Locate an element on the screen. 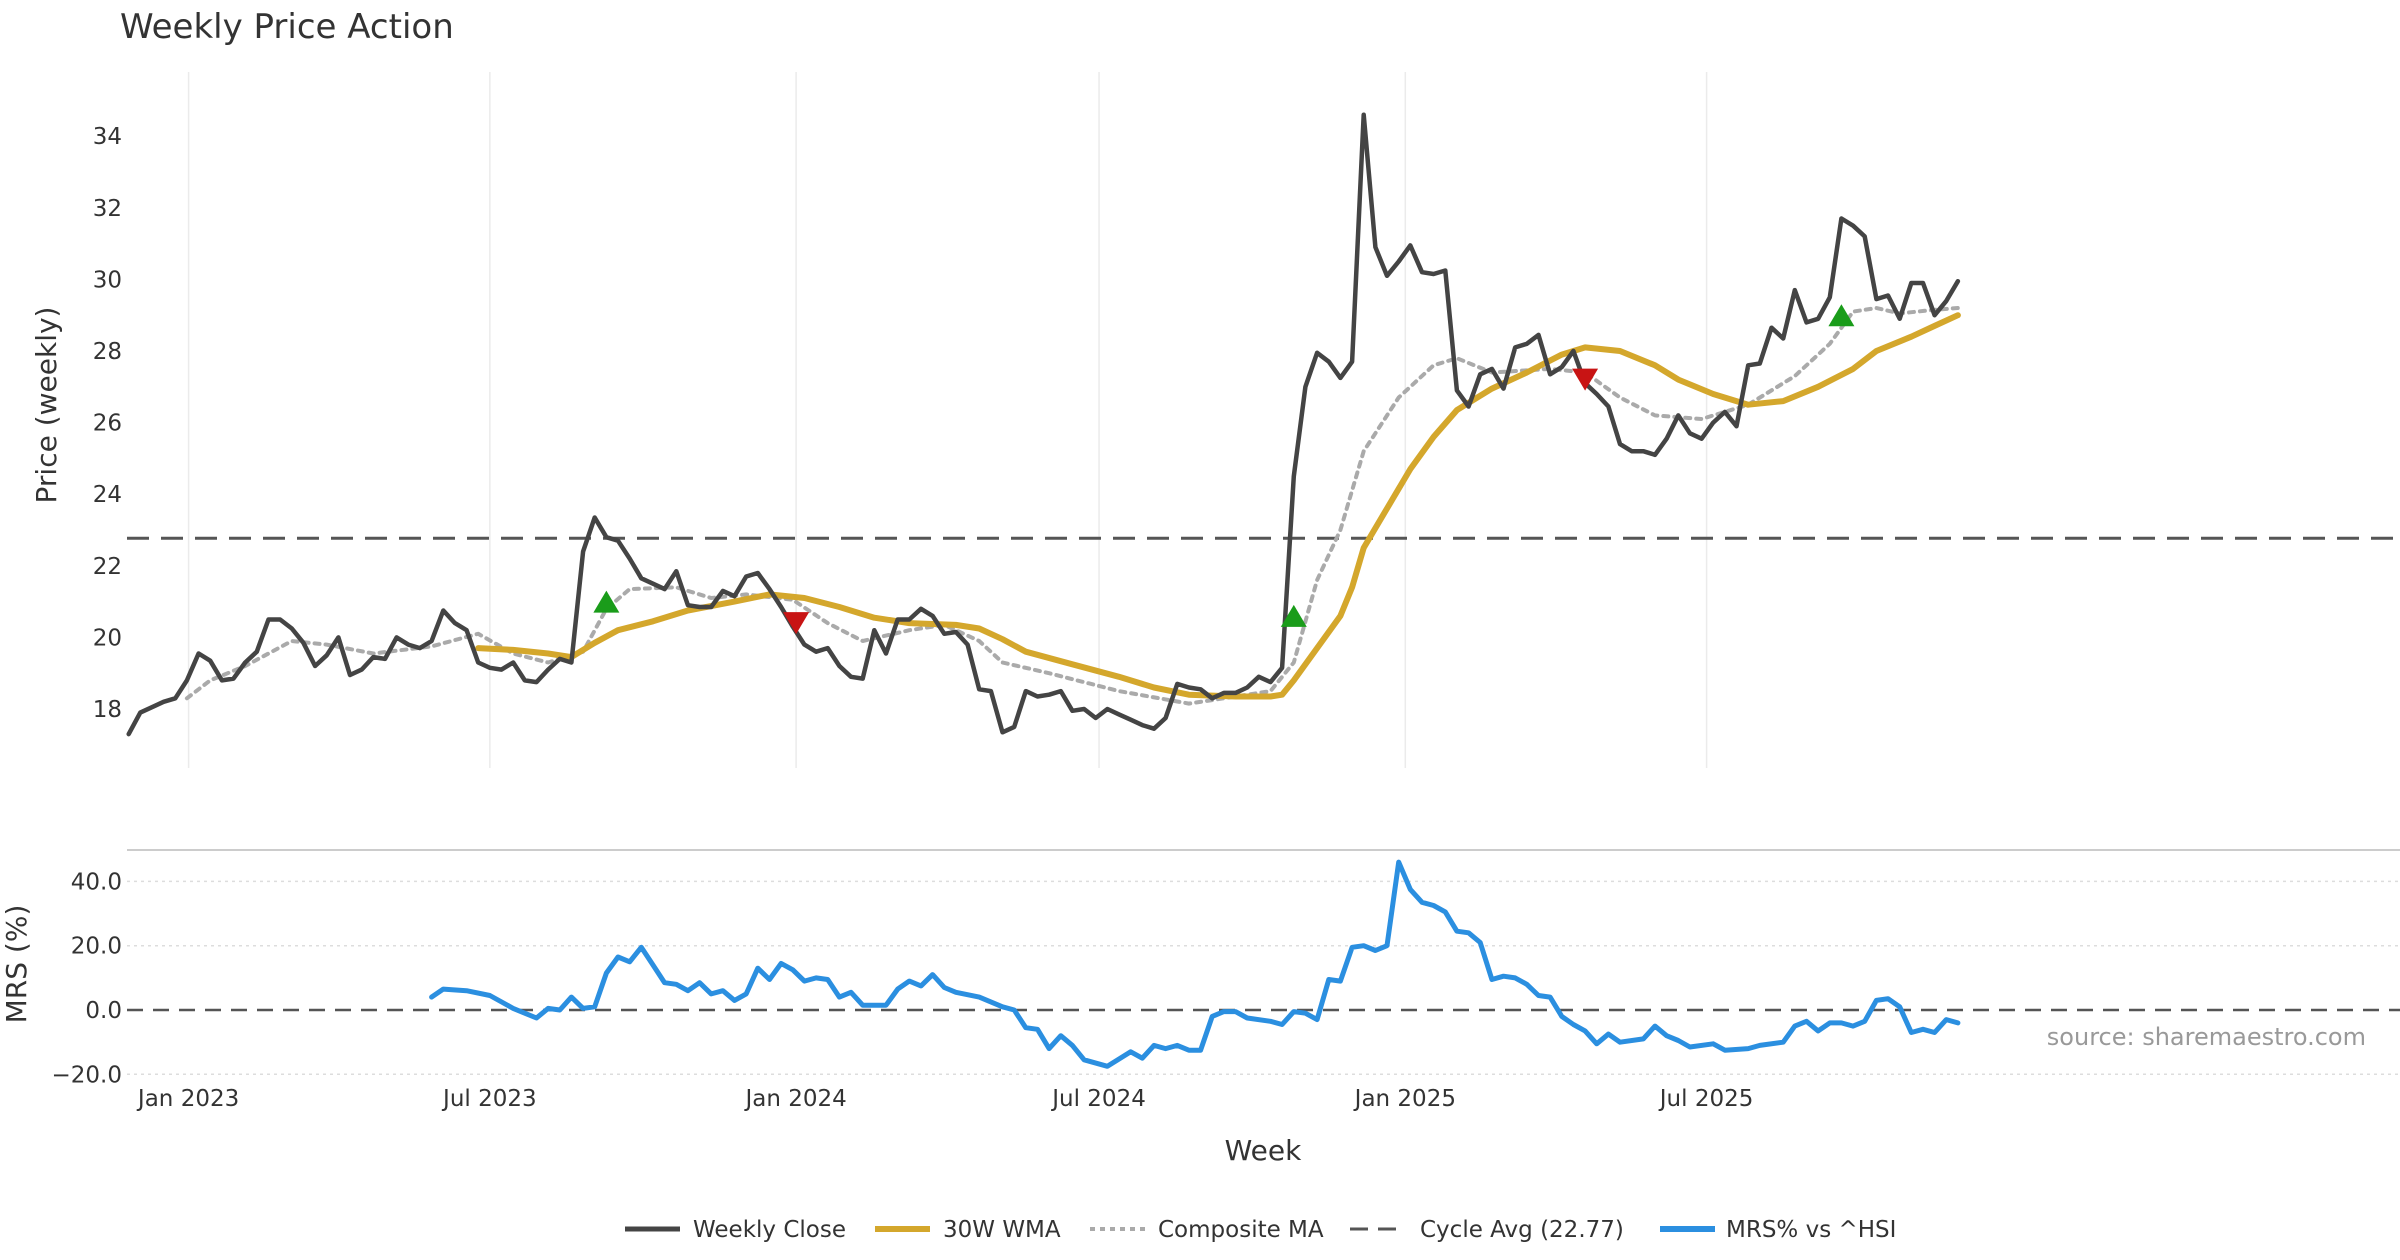 This screenshot has width=2400, height=1260. legend-item-cycle-avg: Cycle Avg (22.77) is located at coordinates (1487, 1230).